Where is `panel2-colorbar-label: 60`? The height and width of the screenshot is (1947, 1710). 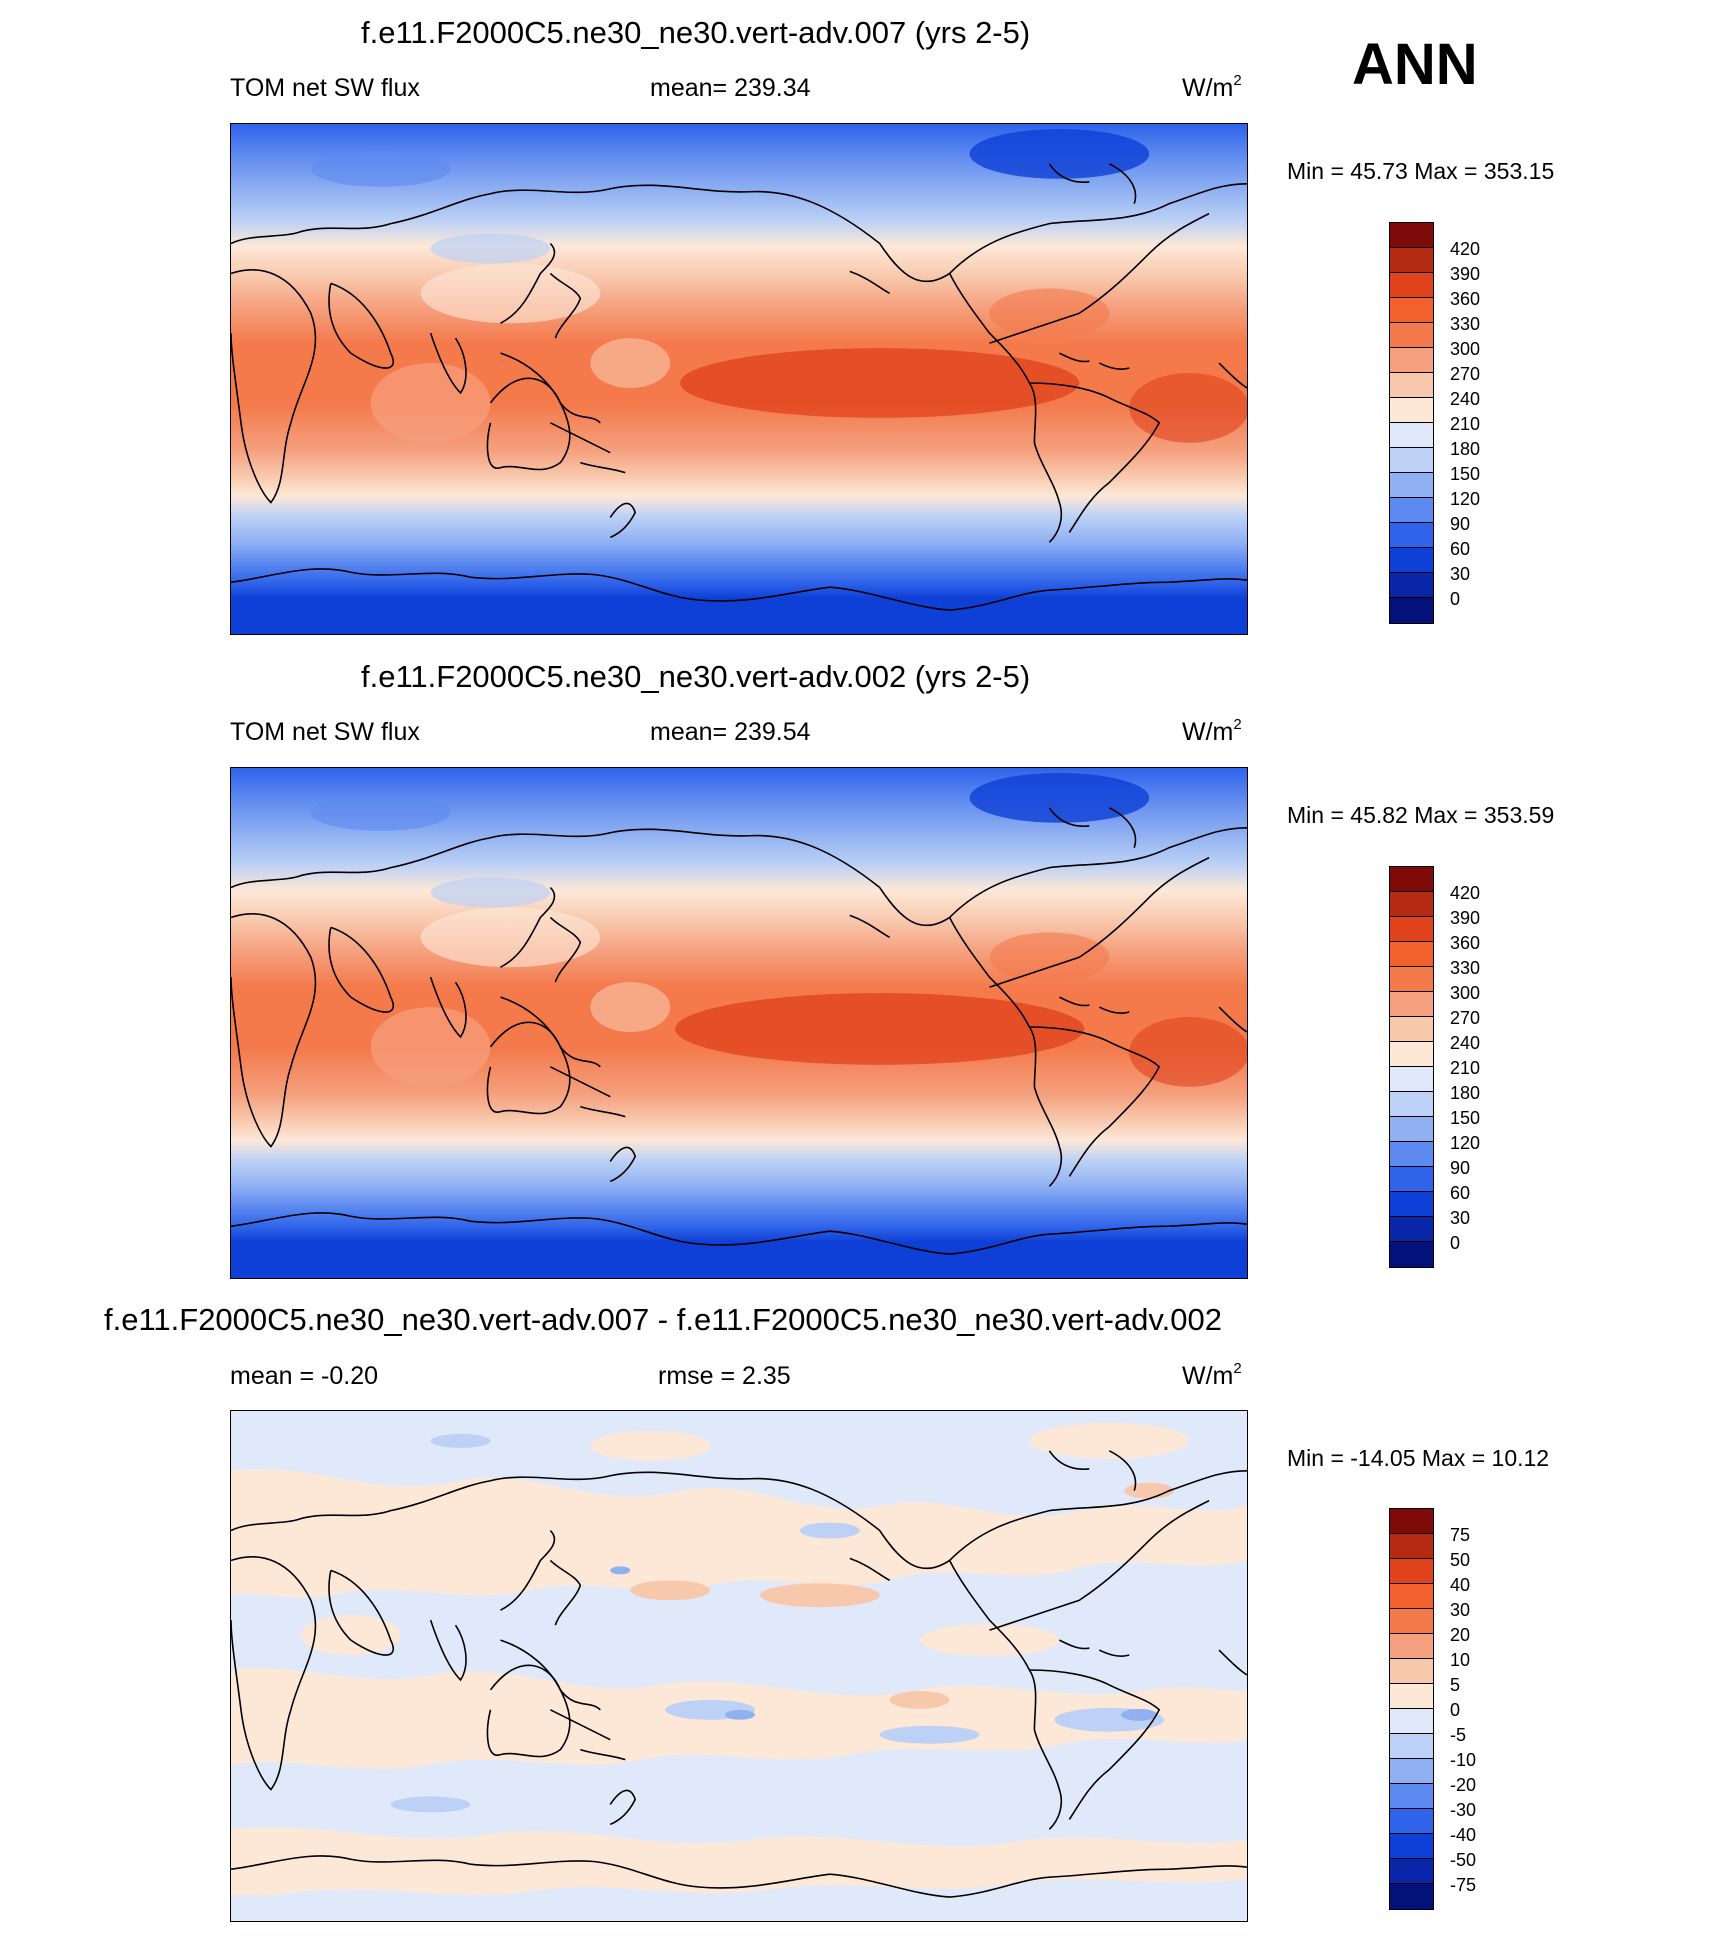 panel2-colorbar-label: 60 is located at coordinates (1460, 1193).